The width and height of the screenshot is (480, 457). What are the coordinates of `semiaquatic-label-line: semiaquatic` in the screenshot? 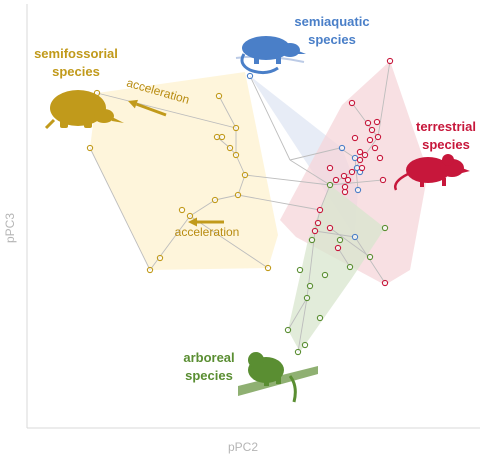 It's located at (331, 21).